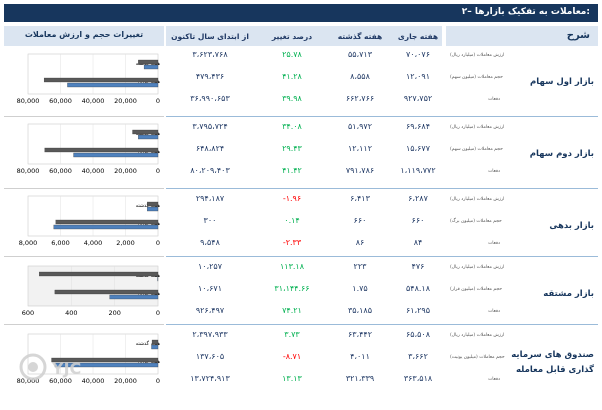  What do you see at coordinates (418, 36) in the screenshot?
I see `header-current-week: هفته جاری` at bounding box center [418, 36].